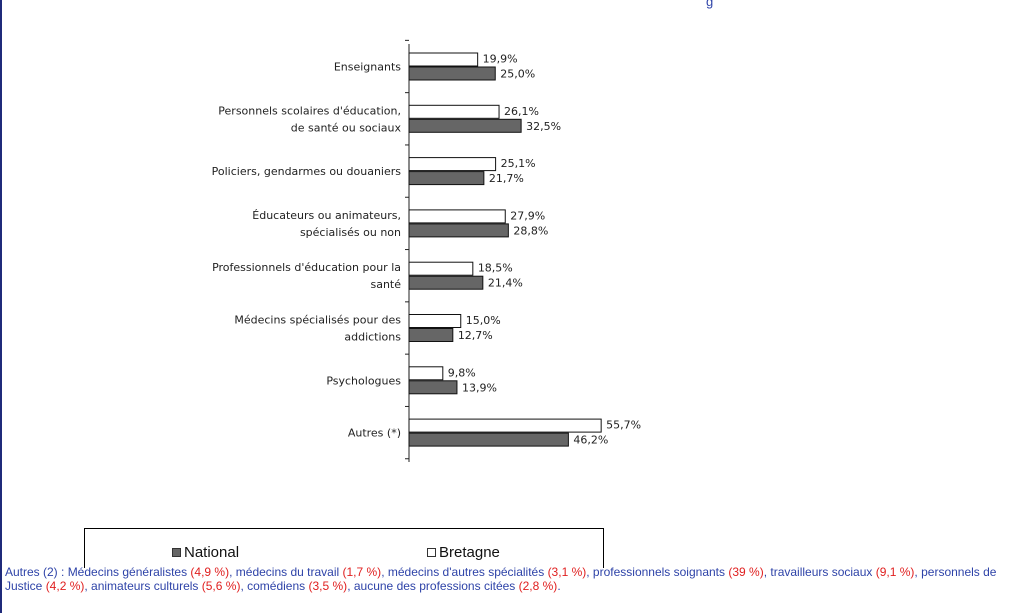 This screenshot has height=613, width=1021. What do you see at coordinates (479, 387) in the screenshot?
I see `value-label-national: 13,9%` at bounding box center [479, 387].